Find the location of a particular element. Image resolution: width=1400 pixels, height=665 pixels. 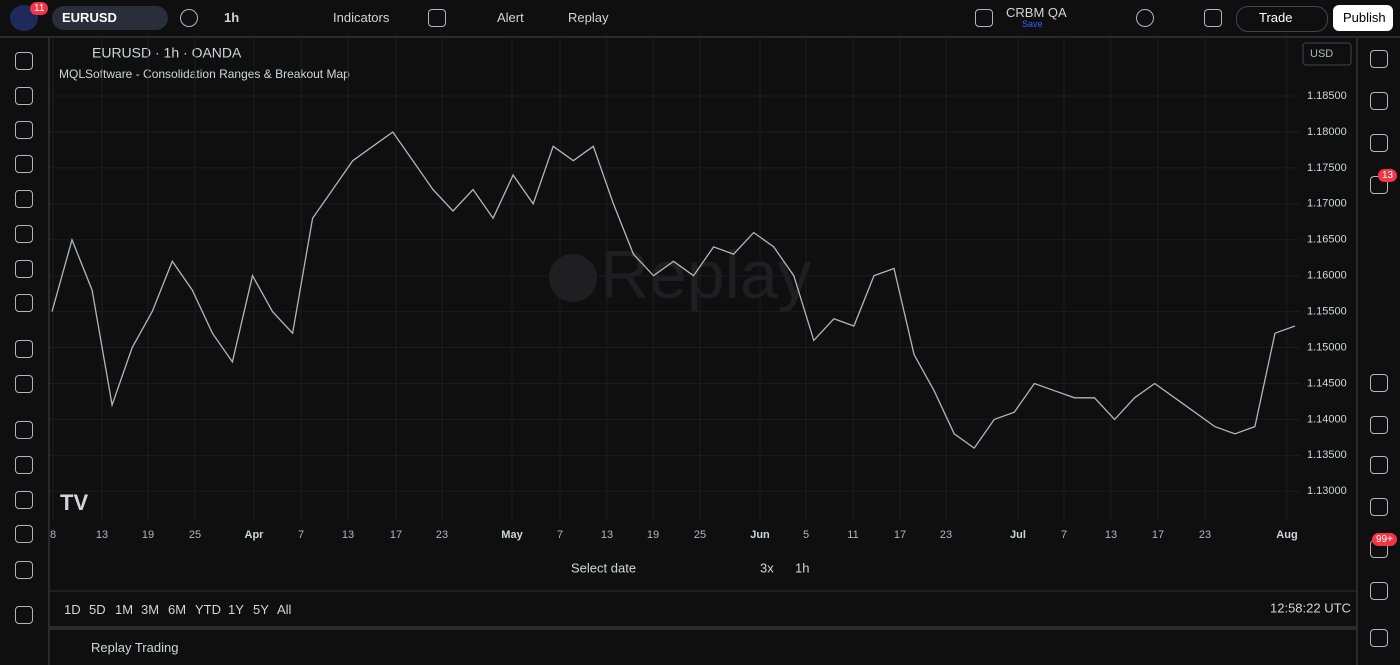

trade-pill is located at coordinates (1282, 19).